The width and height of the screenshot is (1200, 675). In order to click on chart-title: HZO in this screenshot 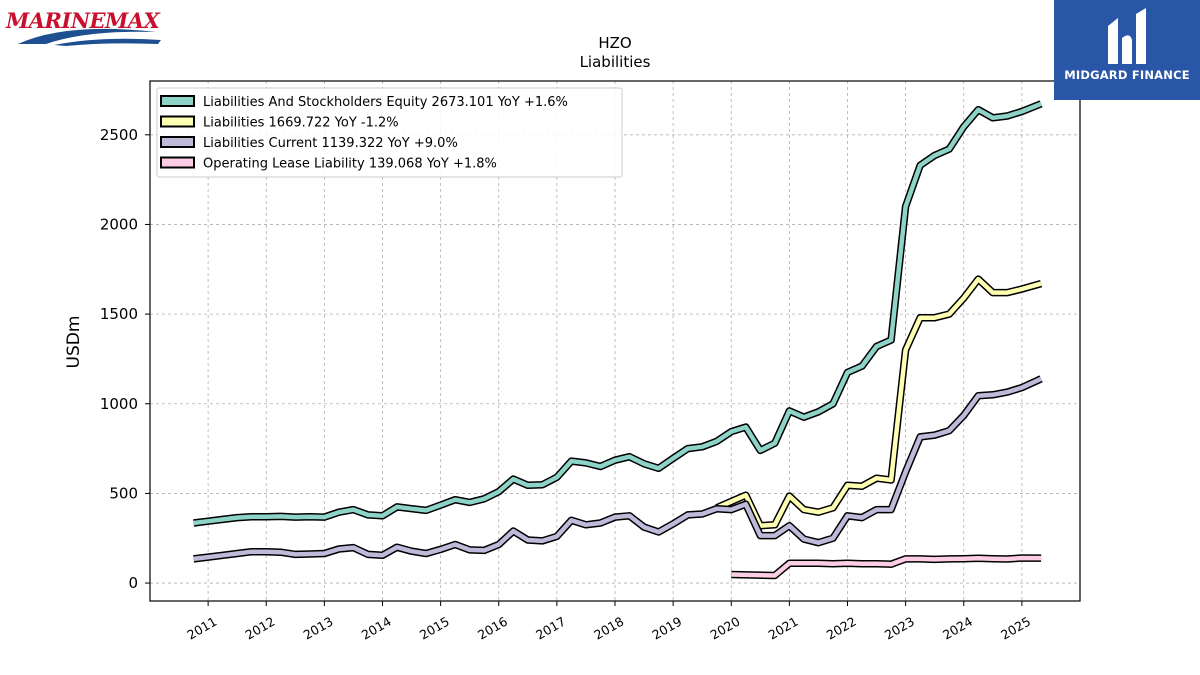, I will do `click(614, 43)`.